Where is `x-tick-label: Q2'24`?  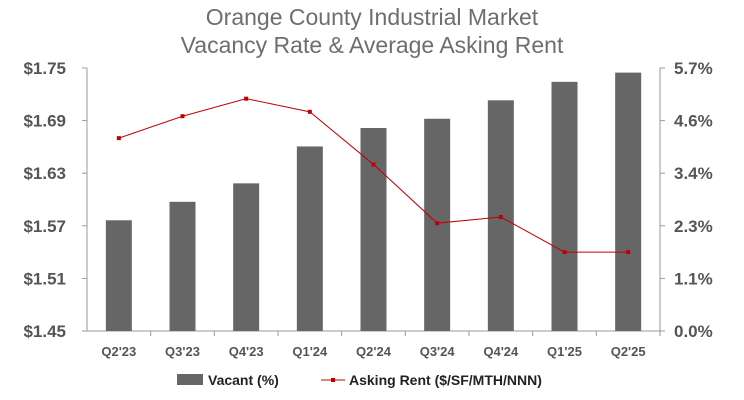
x-tick-label: Q2'24 is located at coordinates (374, 351).